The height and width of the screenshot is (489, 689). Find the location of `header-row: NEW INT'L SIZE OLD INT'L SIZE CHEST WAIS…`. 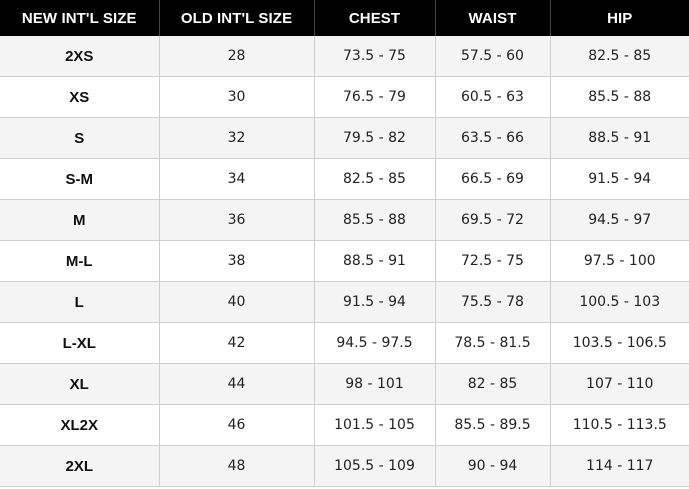

header-row: NEW INT'L SIZE OLD INT'L SIZE CHEST WAIS… is located at coordinates (344, 18).